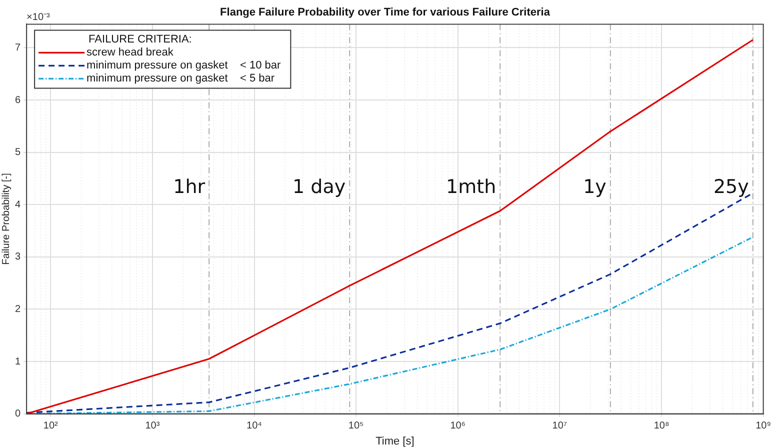 This screenshot has width=774, height=448. Describe the element at coordinates (38, 17) in the screenshot. I see `text: ×10⁻³` at that location.